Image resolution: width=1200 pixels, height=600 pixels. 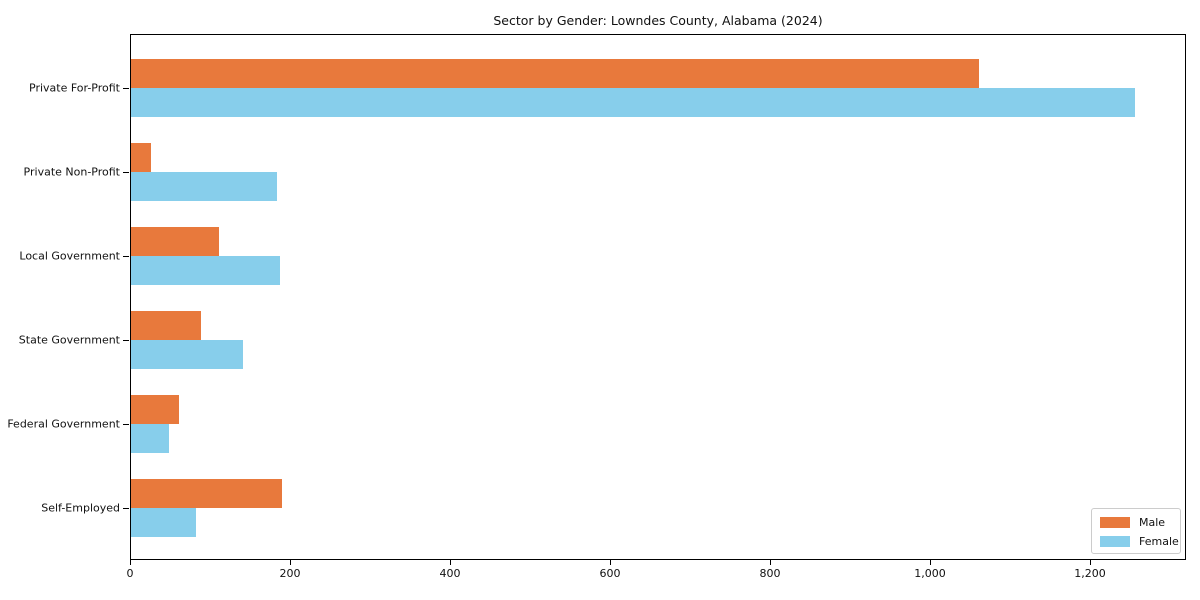 I want to click on bar-female-private-for-profit, so click(x=633, y=102).